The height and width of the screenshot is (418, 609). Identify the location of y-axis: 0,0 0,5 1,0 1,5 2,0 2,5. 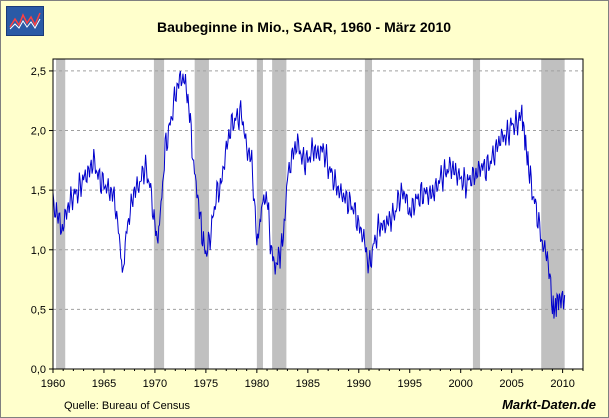
(42, 221).